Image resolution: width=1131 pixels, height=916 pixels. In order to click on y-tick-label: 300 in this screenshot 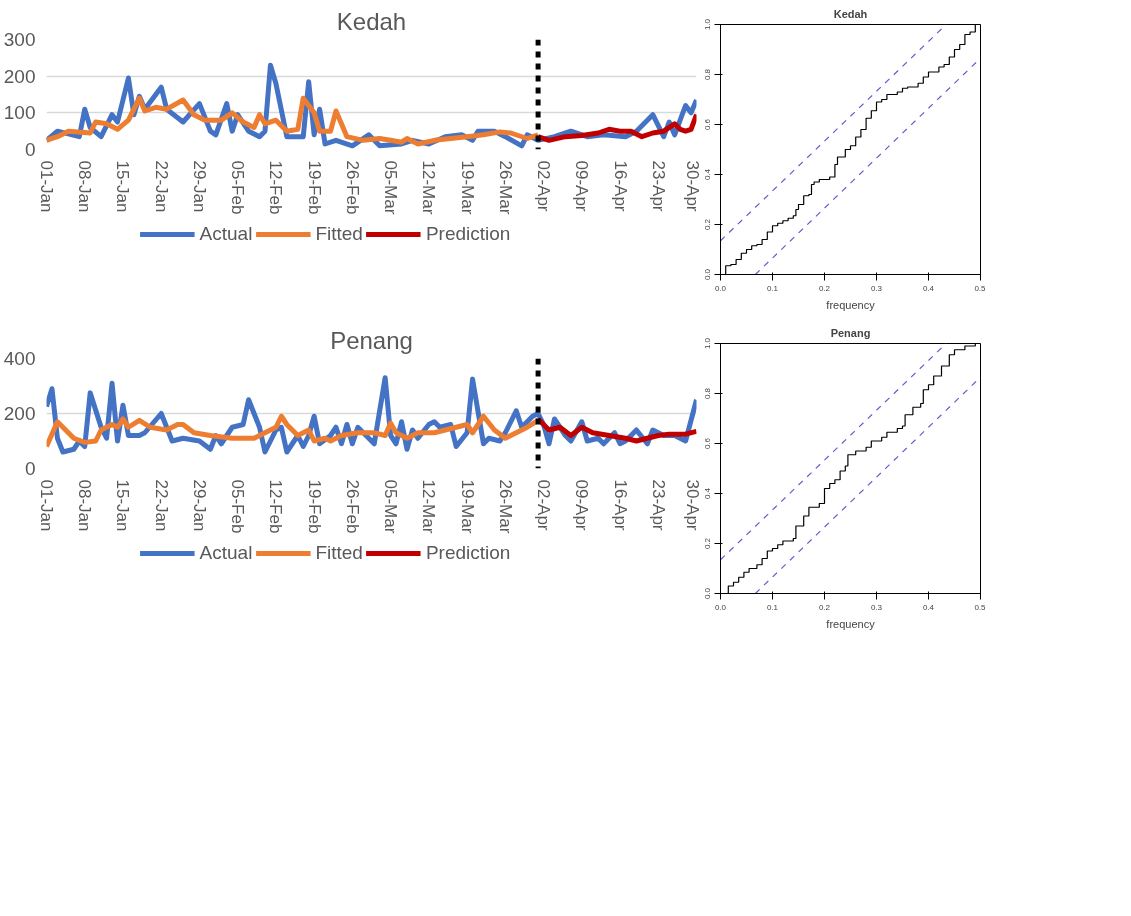, I will do `click(19, 39)`.